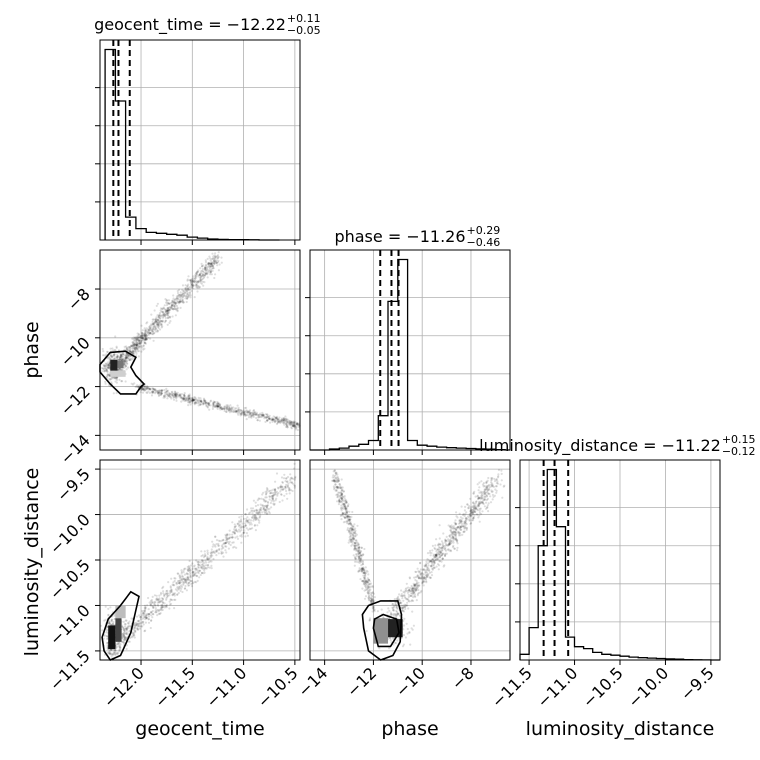 The width and height of the screenshot is (760, 760). I want to click on title-phase: phase = −11.26, so click(399, 236).